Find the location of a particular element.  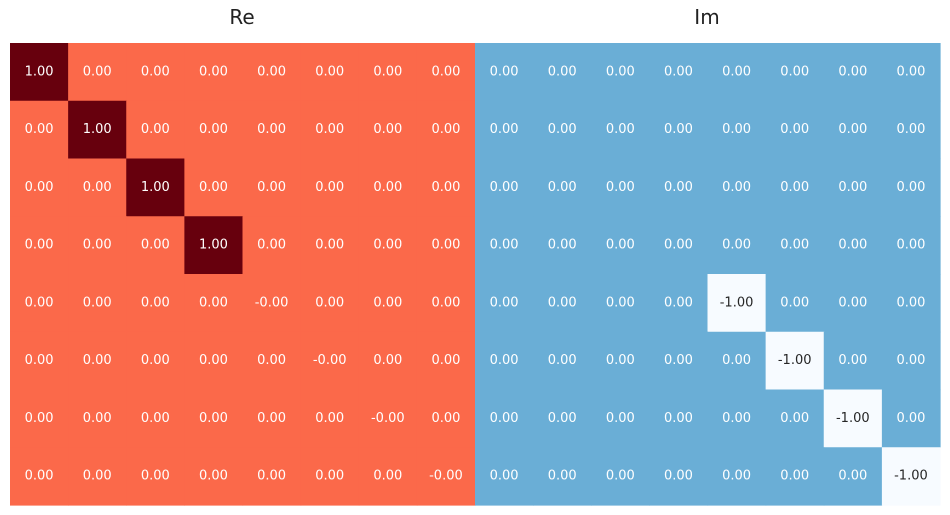

im-cell-r3-c2 is located at coordinates (620, 245).